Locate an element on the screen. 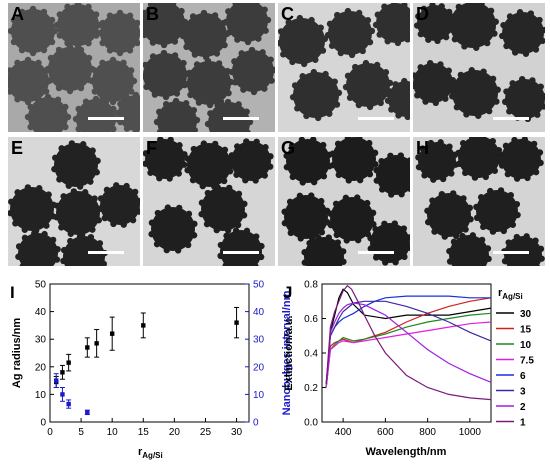  micrograph-e-image is located at coordinates (74, 201).